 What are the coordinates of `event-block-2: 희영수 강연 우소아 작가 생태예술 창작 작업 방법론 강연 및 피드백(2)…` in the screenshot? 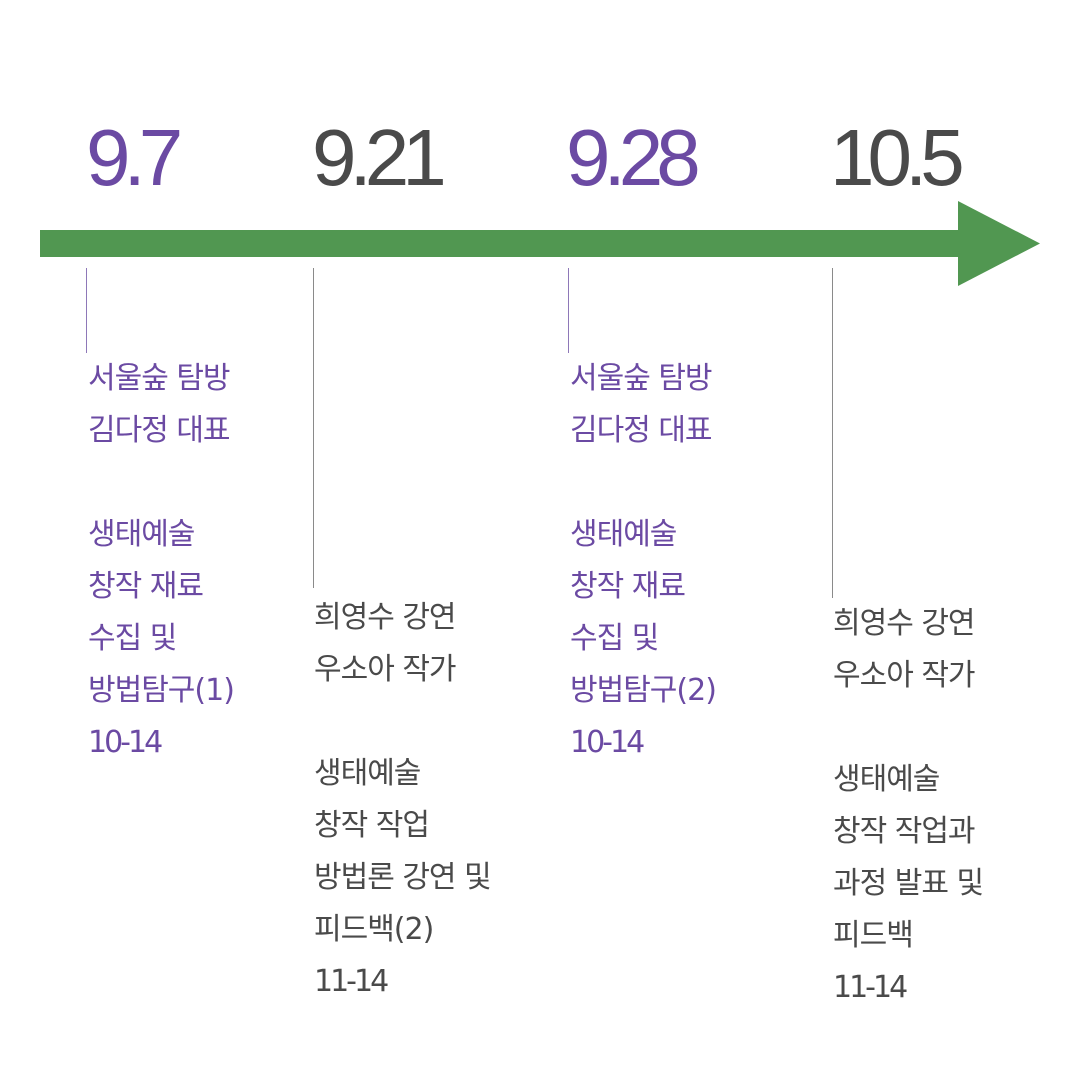 It's located at (434, 800).